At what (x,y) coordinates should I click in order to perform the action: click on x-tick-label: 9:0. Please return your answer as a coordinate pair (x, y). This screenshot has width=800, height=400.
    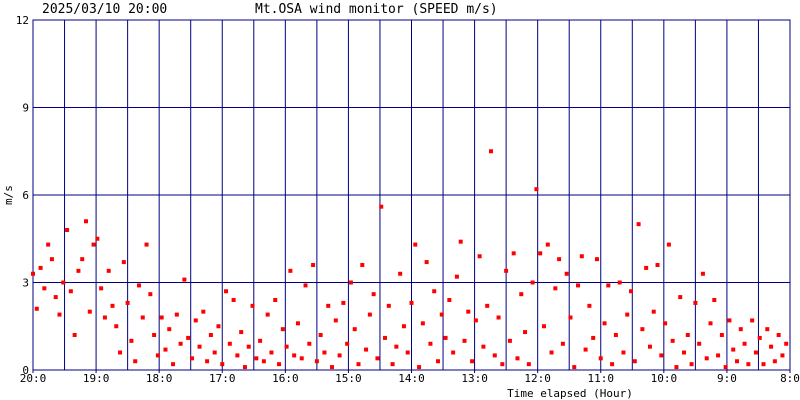
    Looking at the image, I should click on (727, 378).